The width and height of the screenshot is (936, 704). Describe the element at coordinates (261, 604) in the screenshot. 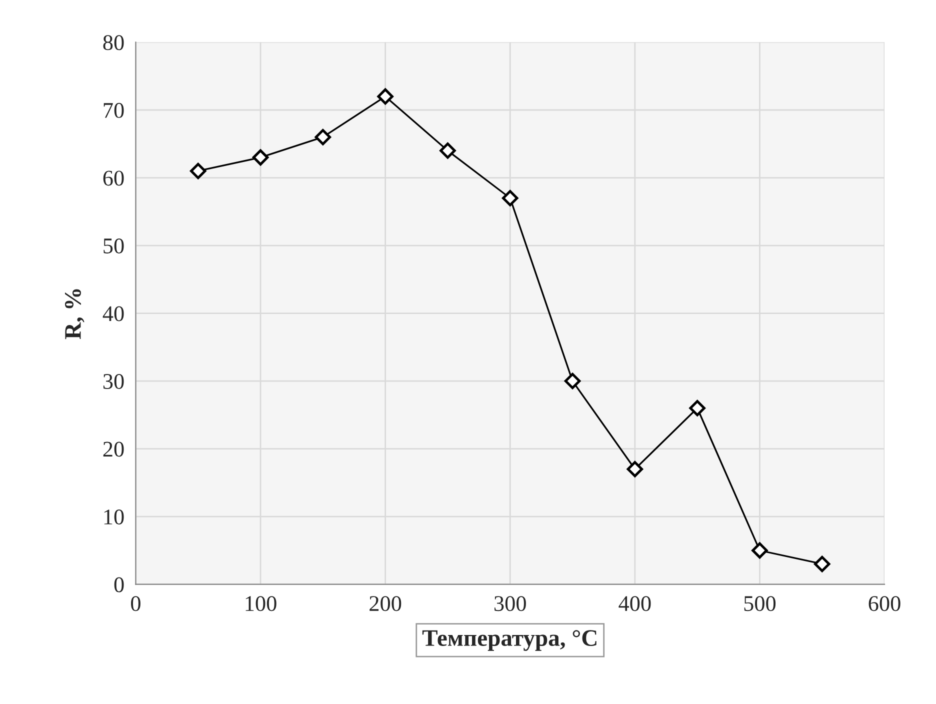

I see `x-tick-label: 100` at that location.